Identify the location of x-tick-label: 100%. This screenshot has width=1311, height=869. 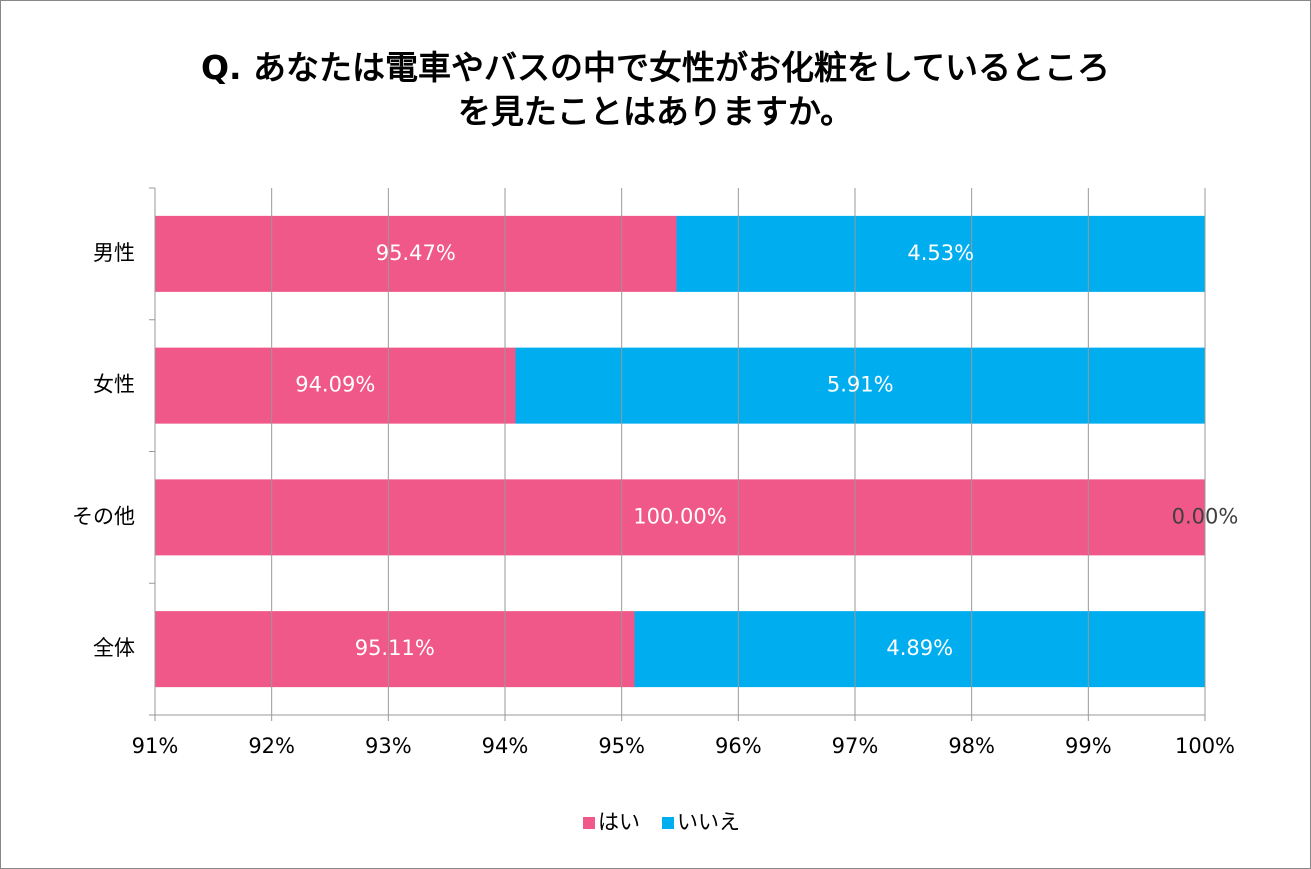
(1205, 746).